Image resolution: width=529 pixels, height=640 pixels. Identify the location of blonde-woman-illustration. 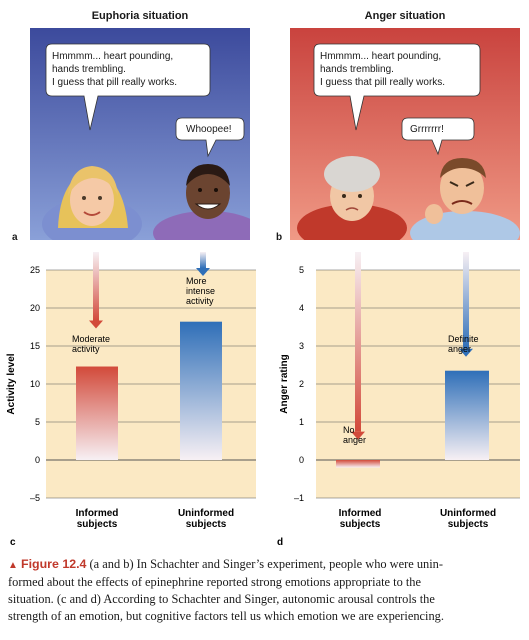
(92, 203).